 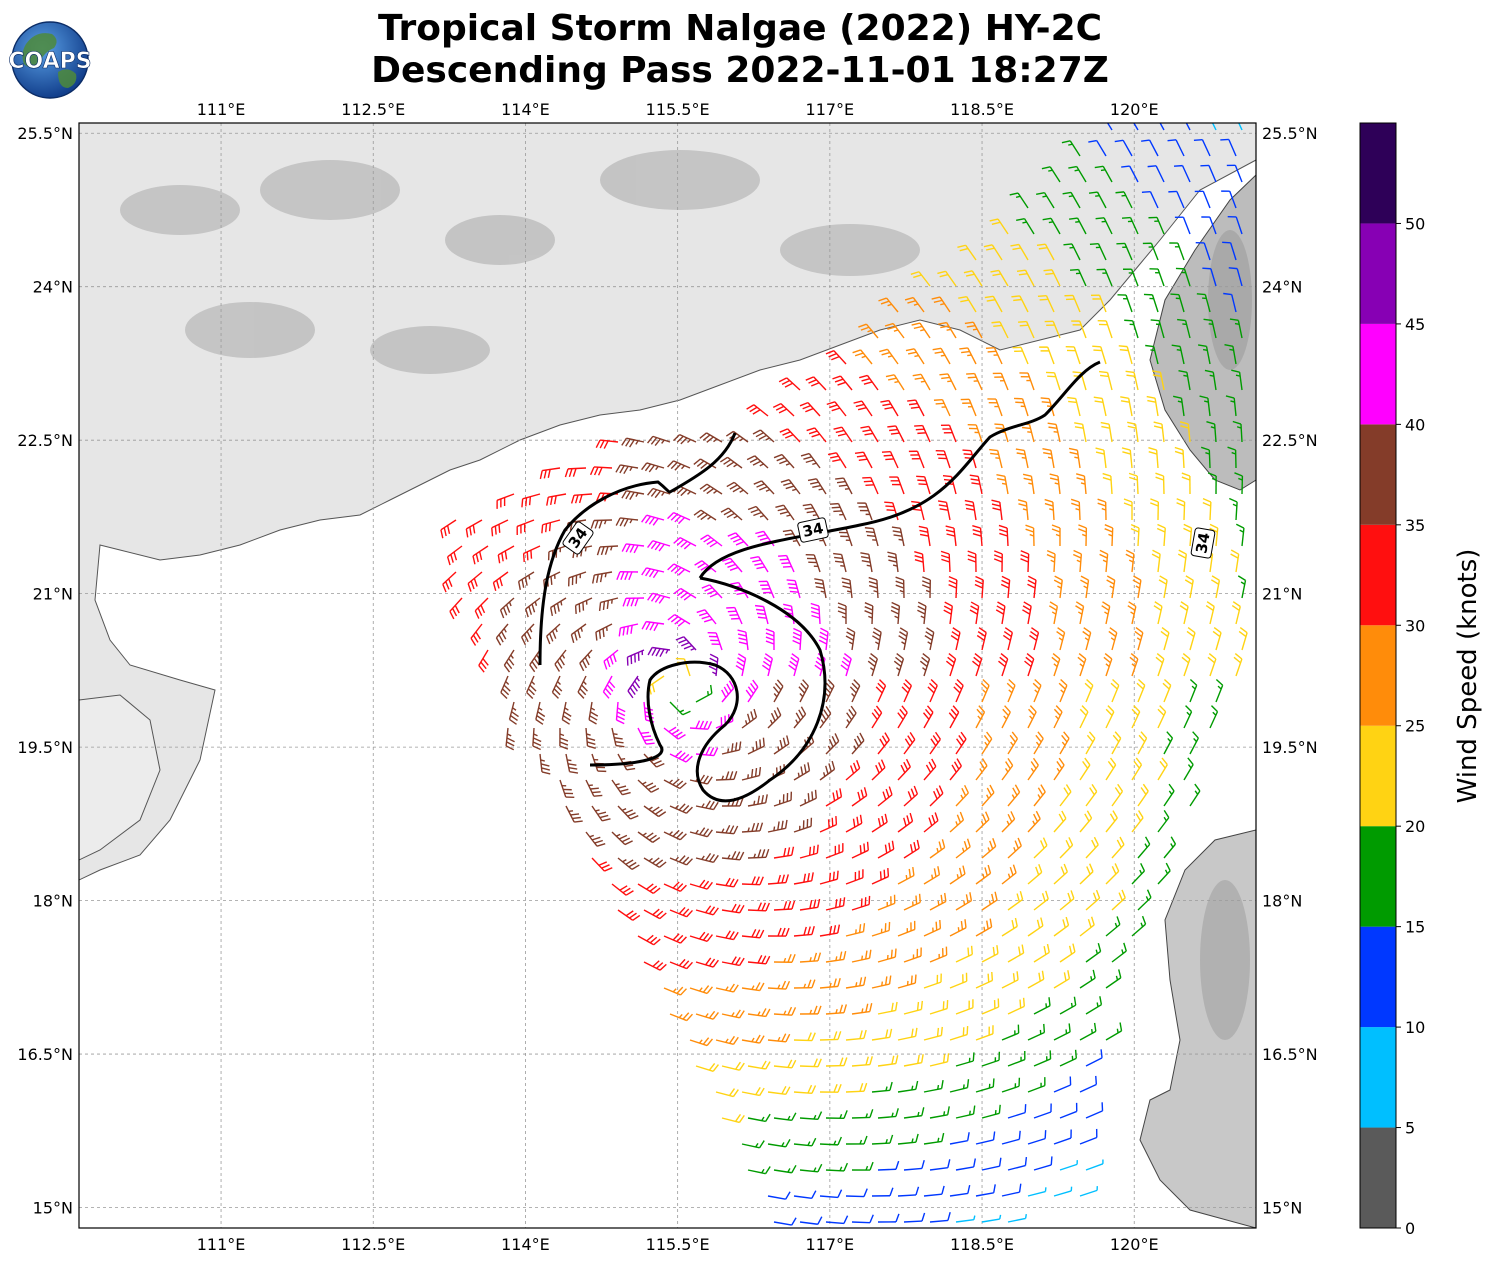 What do you see at coordinates (1290, 670) in the screenshot?
I see `lat-ticks-right: 25.5°N 24°N 22.5°N 21°N 19.5°N 18°N 16.5°N 15°N` at bounding box center [1290, 670].